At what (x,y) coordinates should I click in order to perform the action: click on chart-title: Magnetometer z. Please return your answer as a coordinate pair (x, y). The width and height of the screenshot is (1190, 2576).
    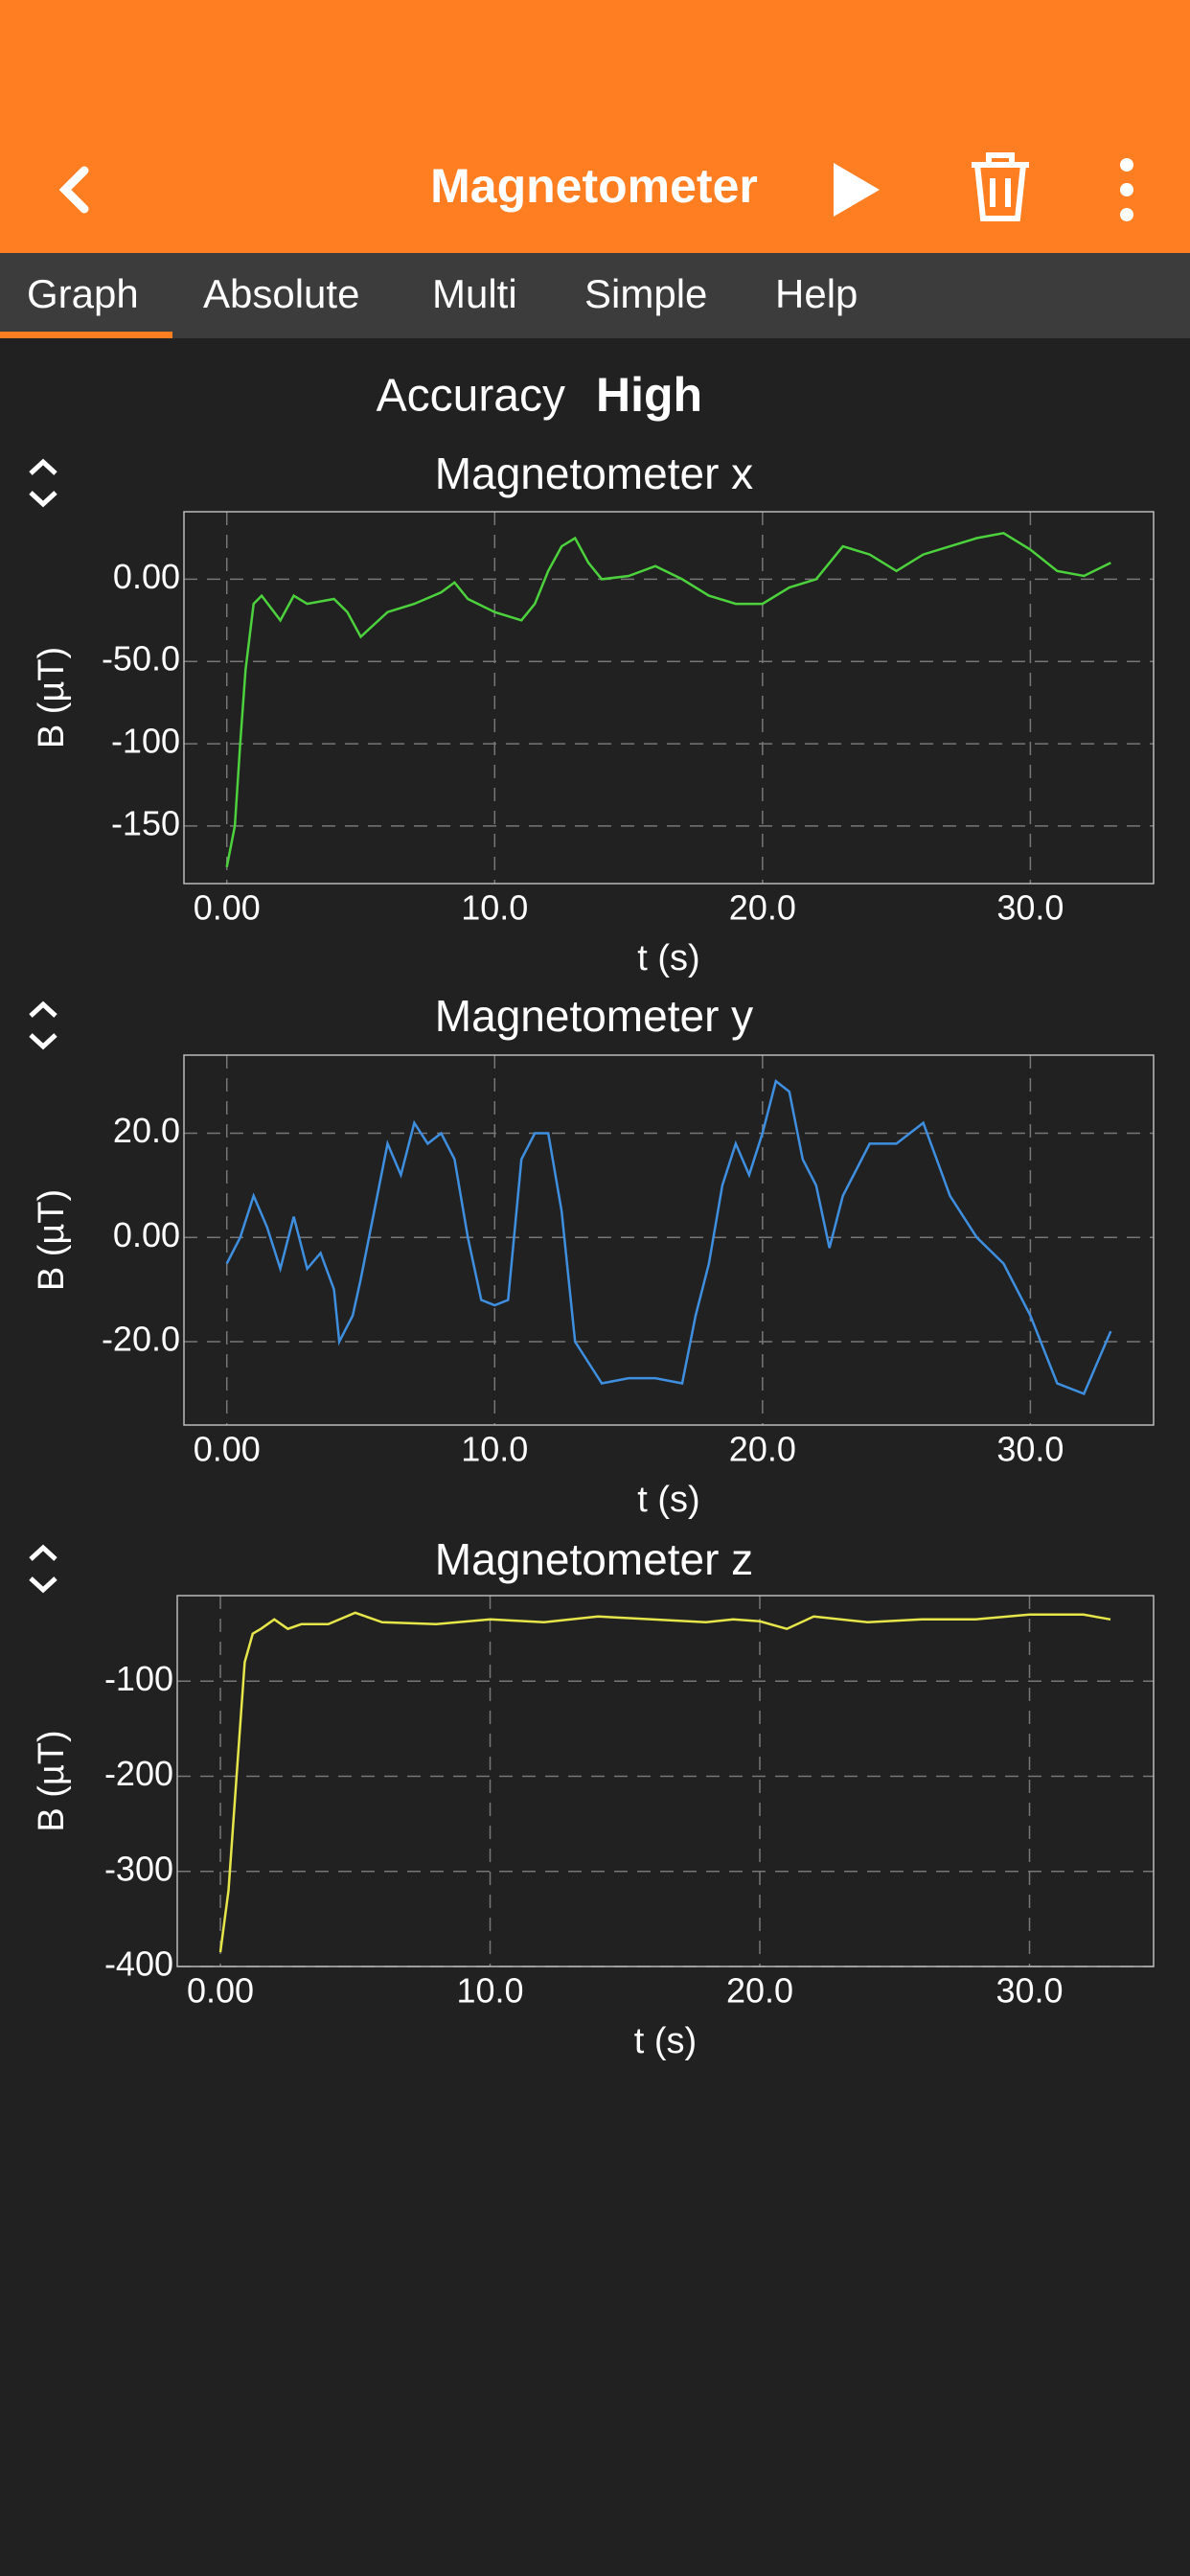
    Looking at the image, I should click on (594, 1559).